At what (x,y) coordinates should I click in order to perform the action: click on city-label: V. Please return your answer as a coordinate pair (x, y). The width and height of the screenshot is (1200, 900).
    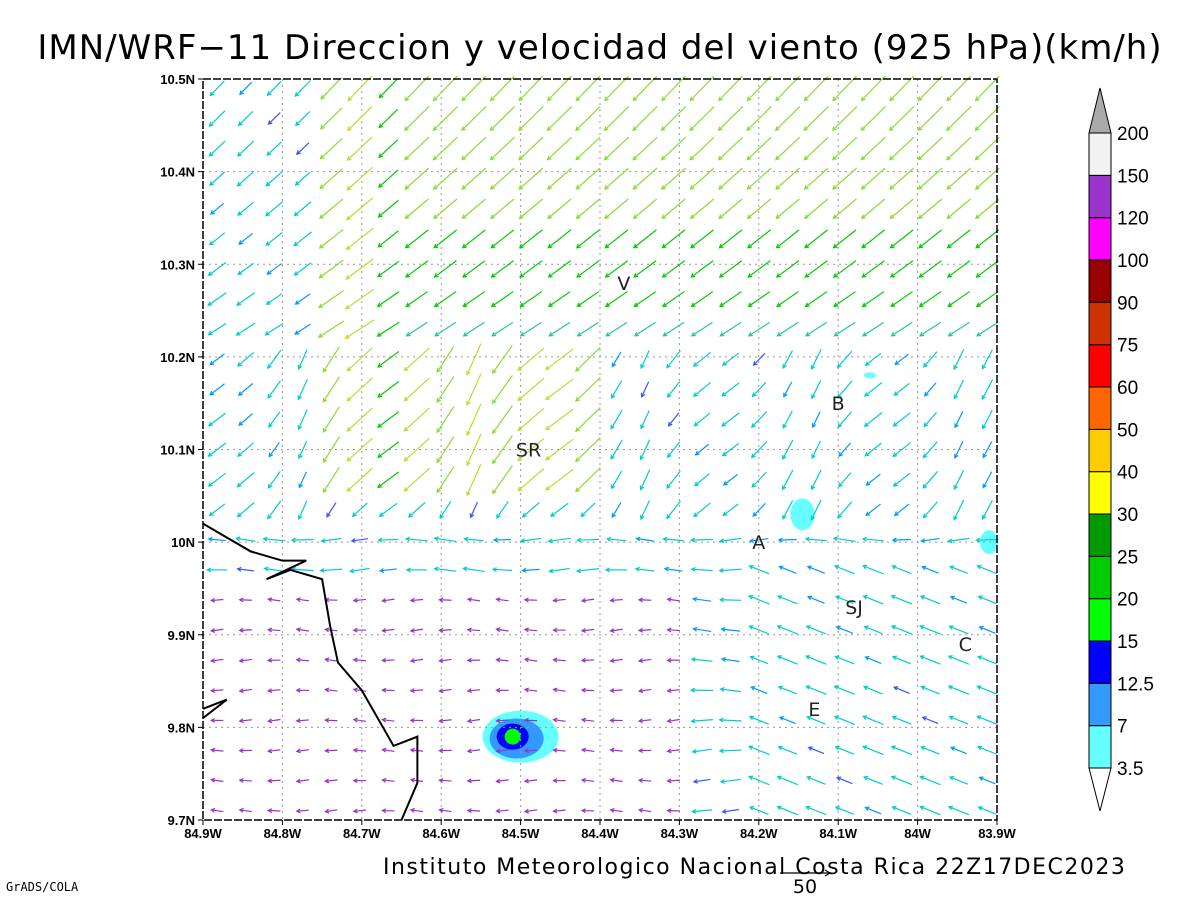
    Looking at the image, I should click on (623, 284).